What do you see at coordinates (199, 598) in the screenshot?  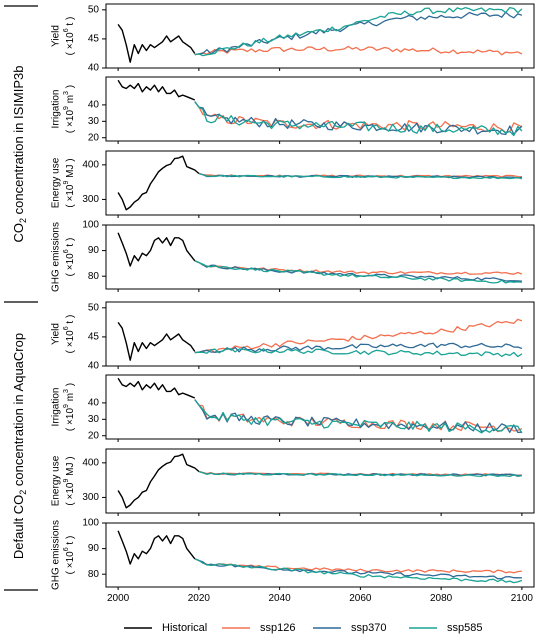 I see `x-tick-label: 2020` at bounding box center [199, 598].